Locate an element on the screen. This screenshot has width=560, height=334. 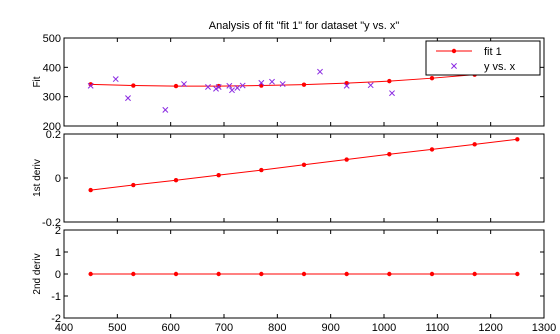
y-axis-label: 2nd deriv is located at coordinates (37, 273).